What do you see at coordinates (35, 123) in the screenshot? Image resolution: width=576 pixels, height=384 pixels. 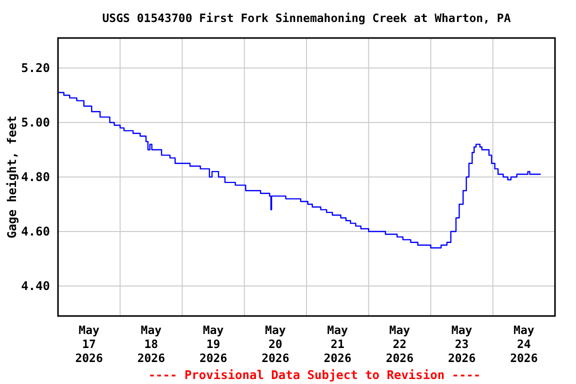 I see `y-tick-label: 5.00` at bounding box center [35, 123].